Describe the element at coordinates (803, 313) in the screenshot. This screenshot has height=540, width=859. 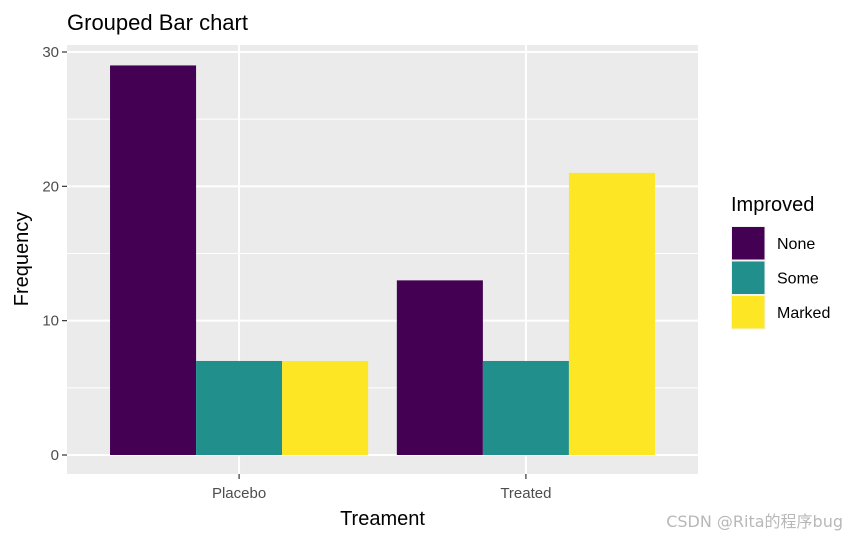
I see `legend-label-marked: Marked` at that location.